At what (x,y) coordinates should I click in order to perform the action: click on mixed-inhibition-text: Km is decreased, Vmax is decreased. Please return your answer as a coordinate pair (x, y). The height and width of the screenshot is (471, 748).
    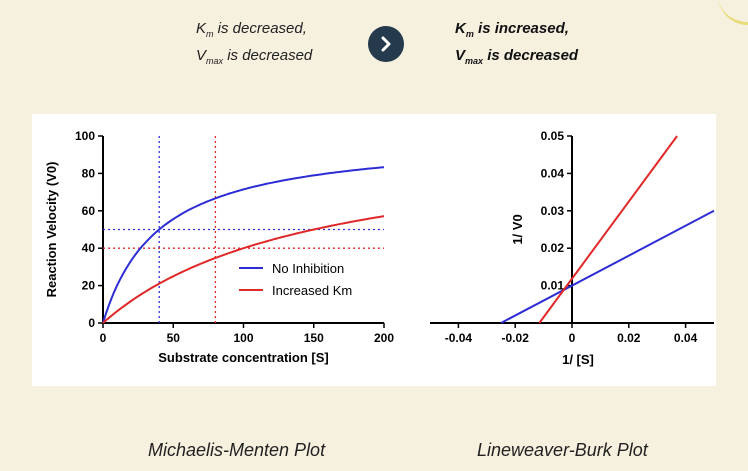
    Looking at the image, I should click on (254, 45).